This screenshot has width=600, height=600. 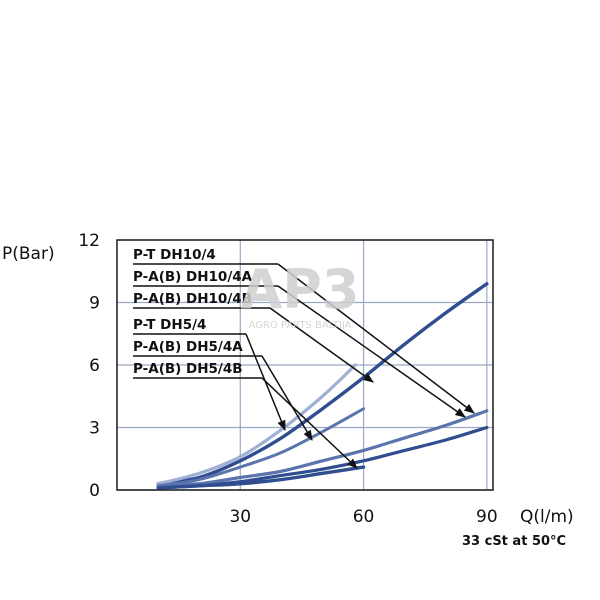 What do you see at coordinates (514, 541) in the screenshot?
I see `conditions-note: 33 cSt at 50°C` at bounding box center [514, 541].